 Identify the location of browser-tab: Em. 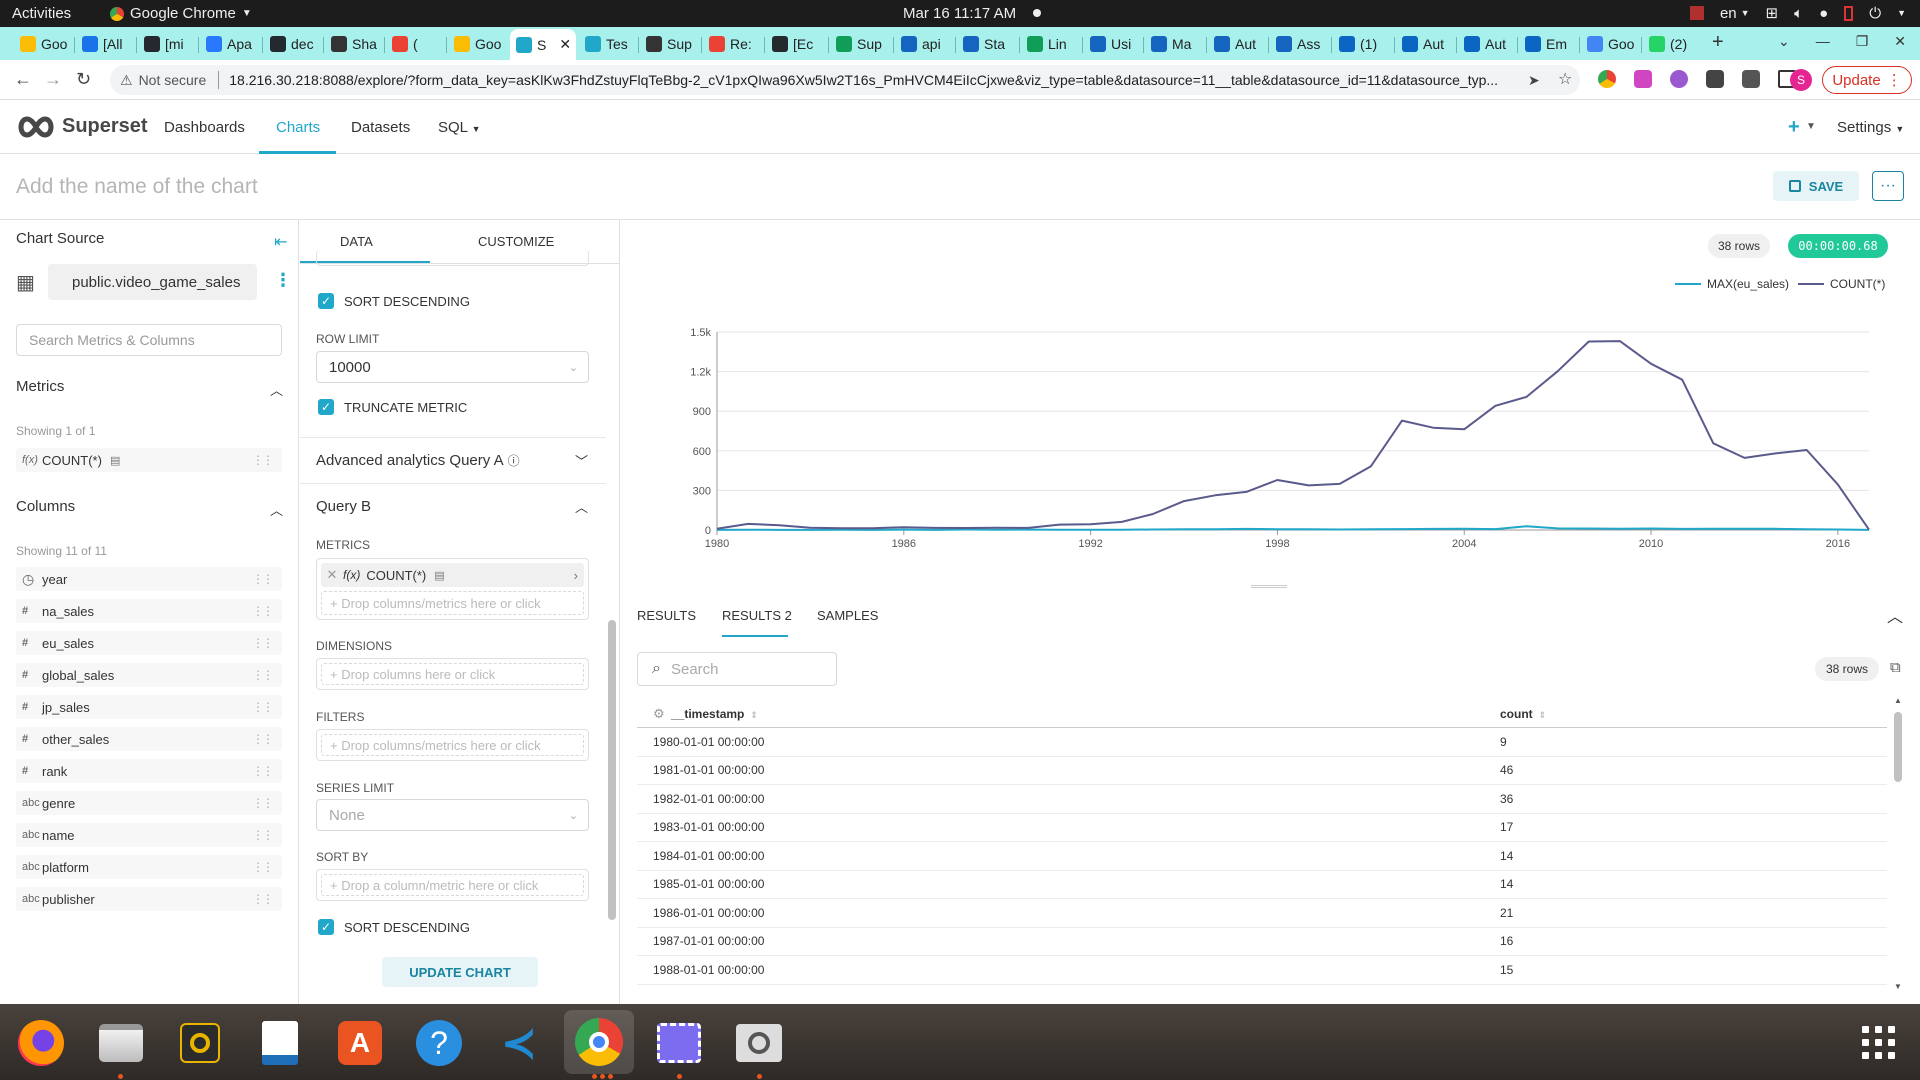
(1548, 44).